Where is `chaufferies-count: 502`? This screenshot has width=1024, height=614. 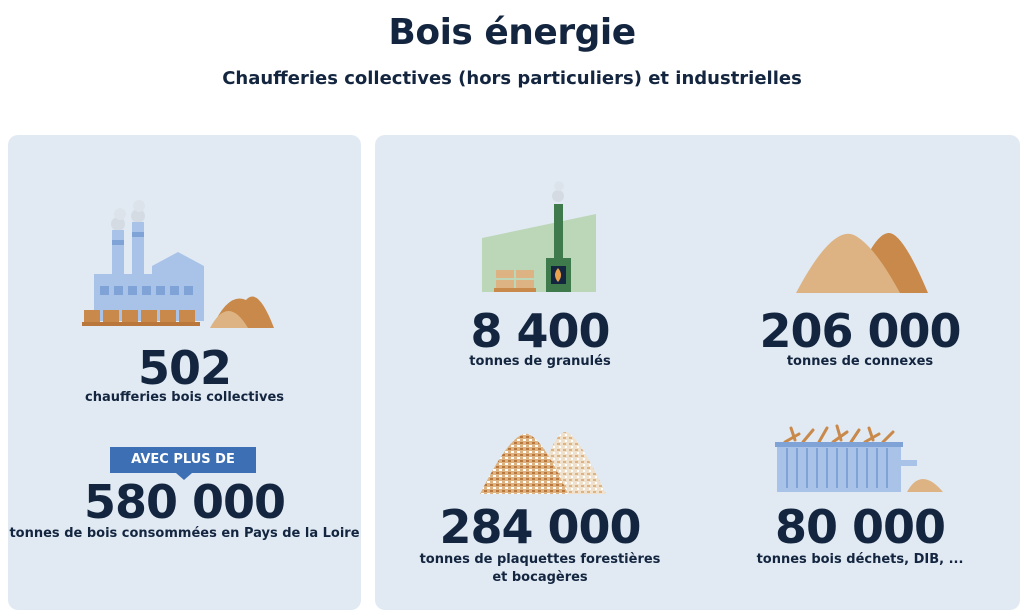
chaufferies-count: 502 is located at coordinates (184, 368).